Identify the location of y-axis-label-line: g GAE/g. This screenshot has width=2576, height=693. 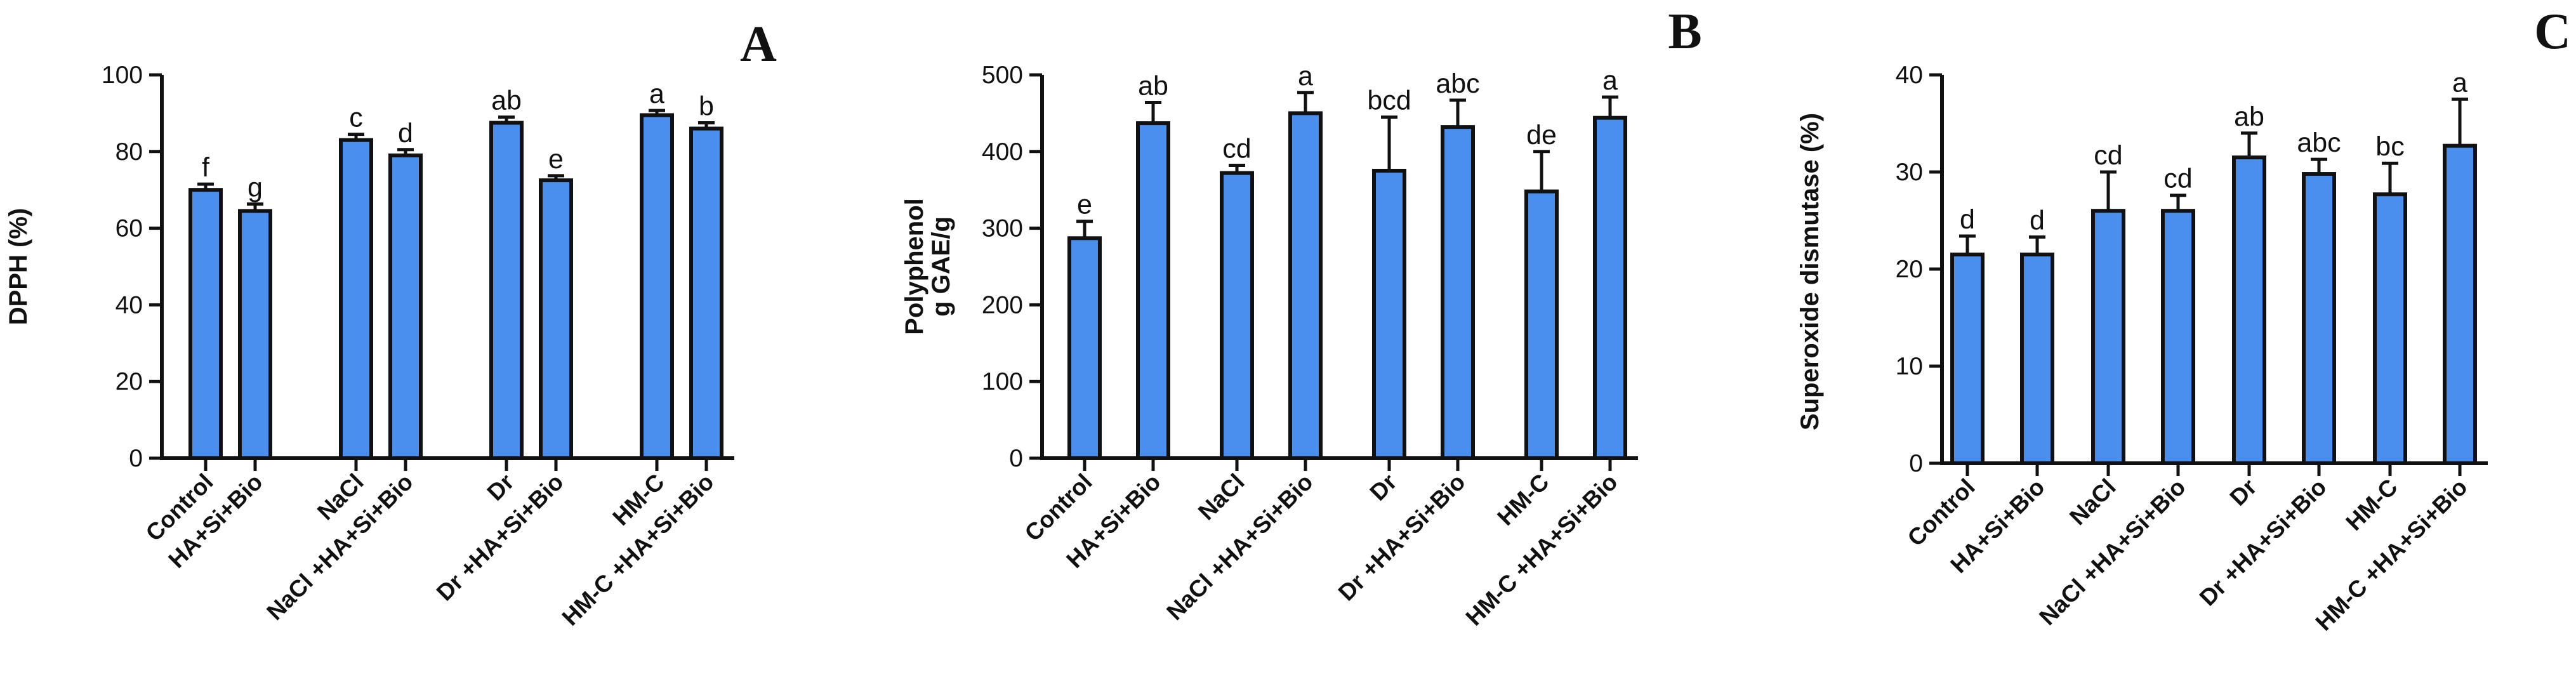
(941, 266).